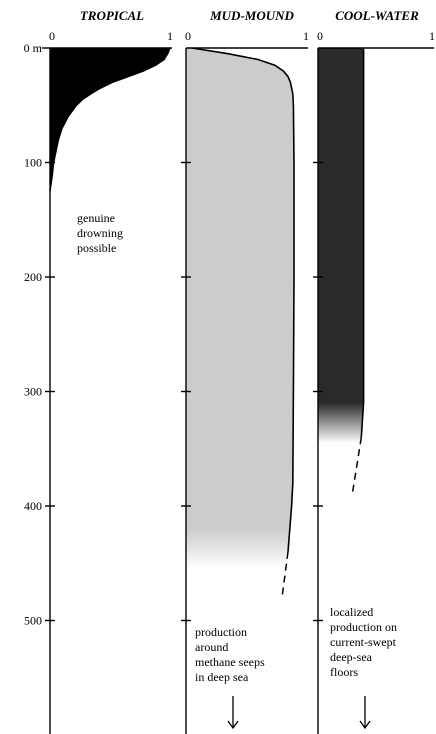 Image resolution: width=436 pixels, height=734 pixels. Describe the element at coordinates (285, 574) in the screenshot. I see `dashed-profile-mud-mound` at that location.